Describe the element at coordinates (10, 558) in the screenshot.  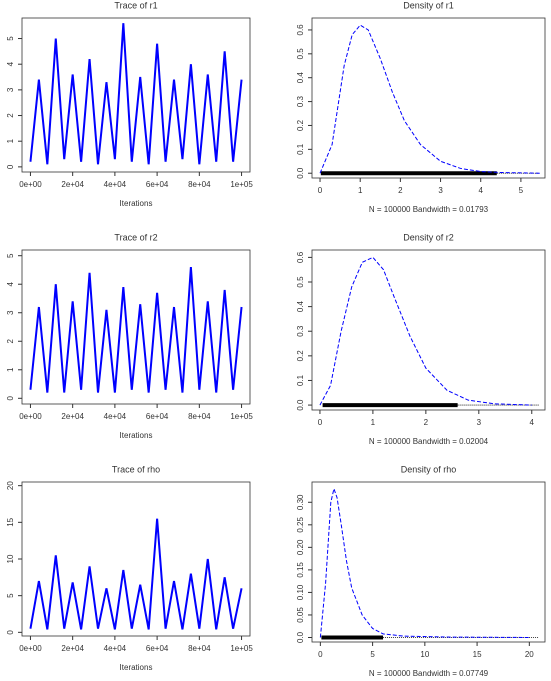
I see `y-tick-label: 10` at that location.